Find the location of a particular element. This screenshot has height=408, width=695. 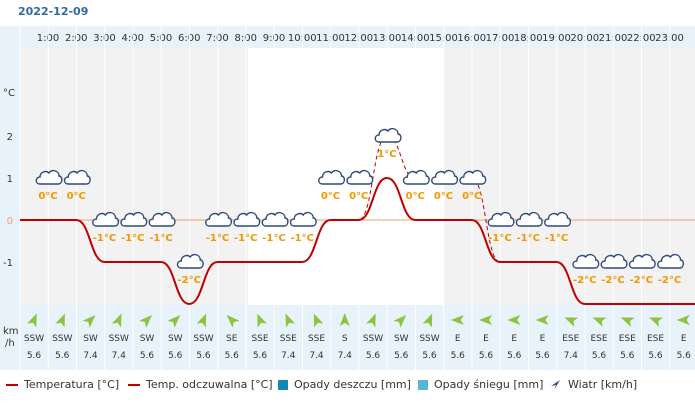

hour-header is located at coordinates (357, 37).